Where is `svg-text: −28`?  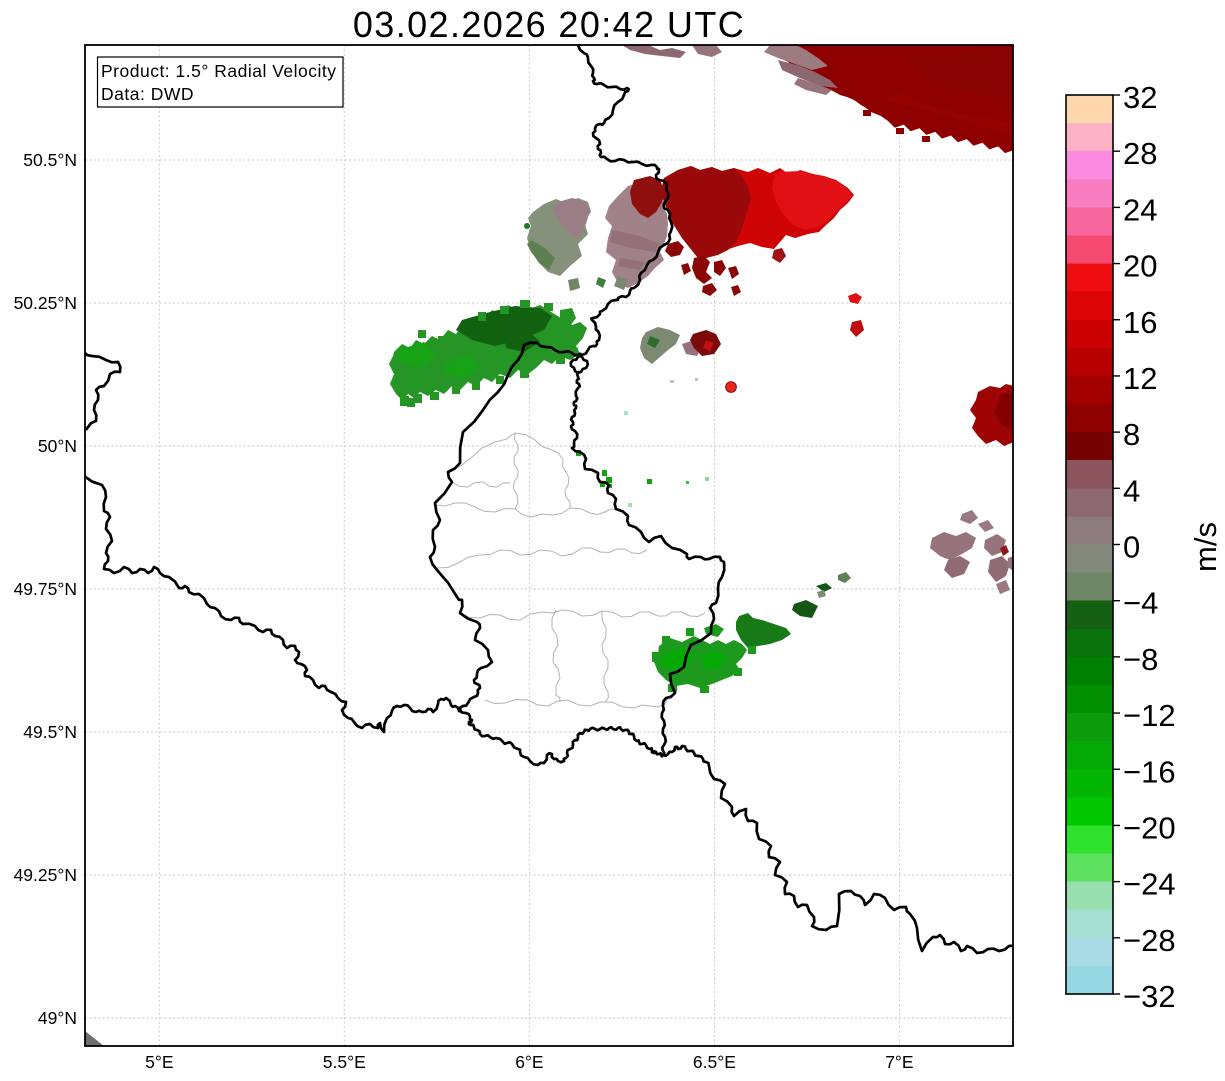
svg-text: −28 is located at coordinates (1149, 940).